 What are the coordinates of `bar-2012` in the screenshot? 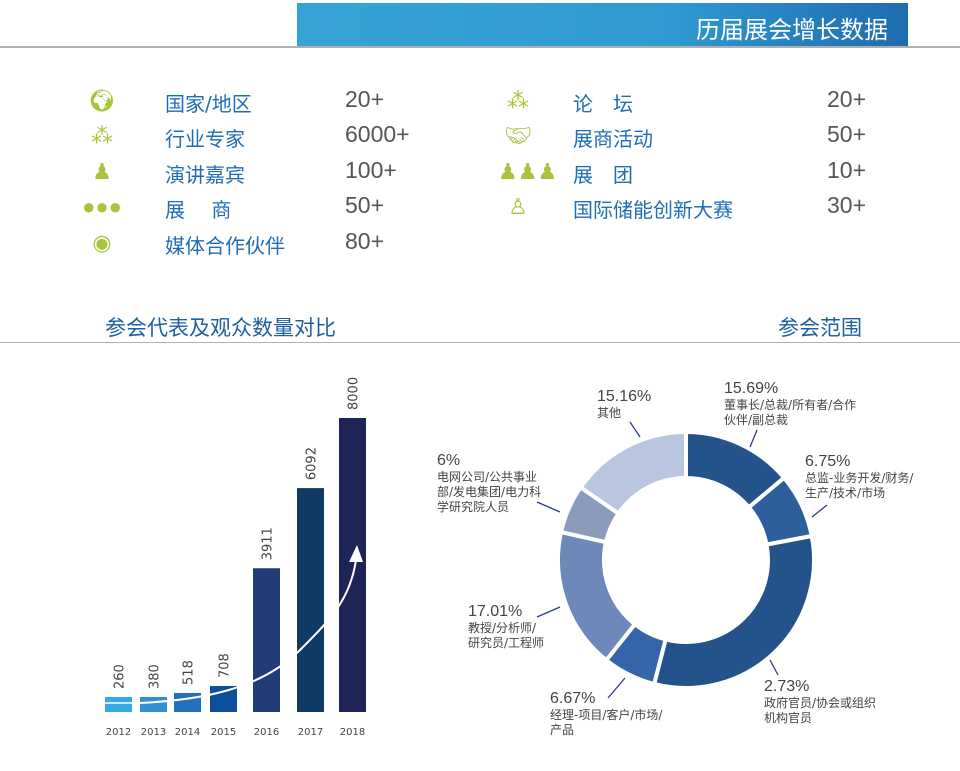 It's located at (118, 704).